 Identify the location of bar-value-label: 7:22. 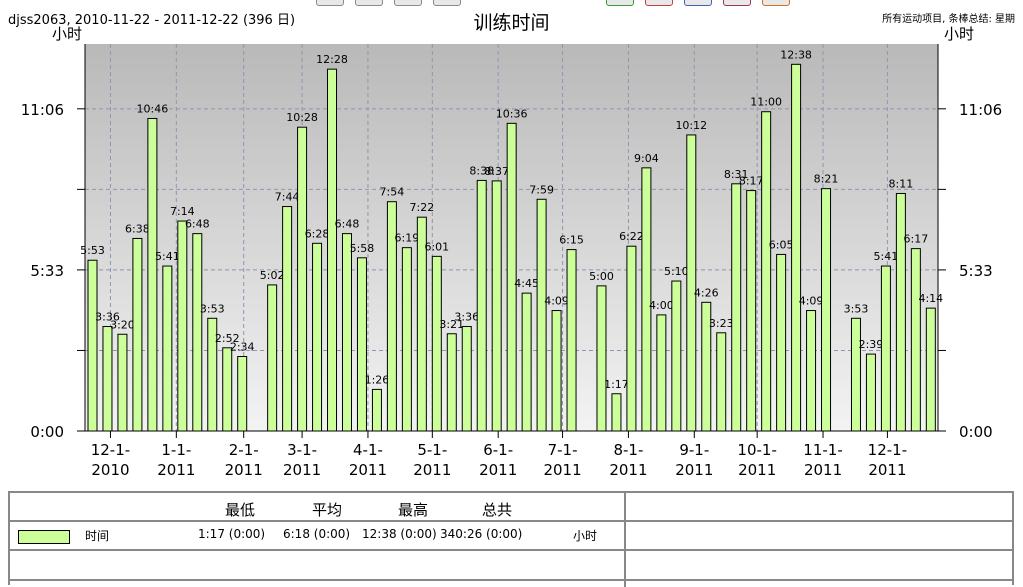
(421, 207).